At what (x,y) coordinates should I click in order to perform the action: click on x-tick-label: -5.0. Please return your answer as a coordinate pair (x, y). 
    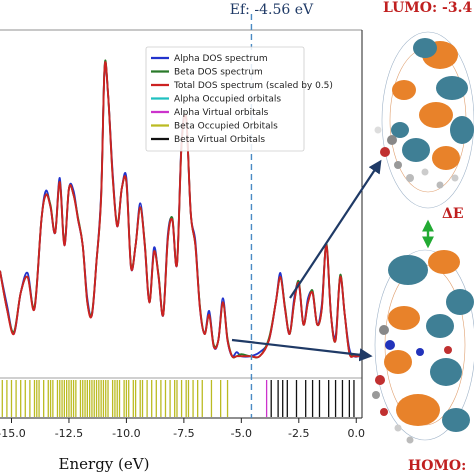
    Looking at the image, I should click on (241, 433).